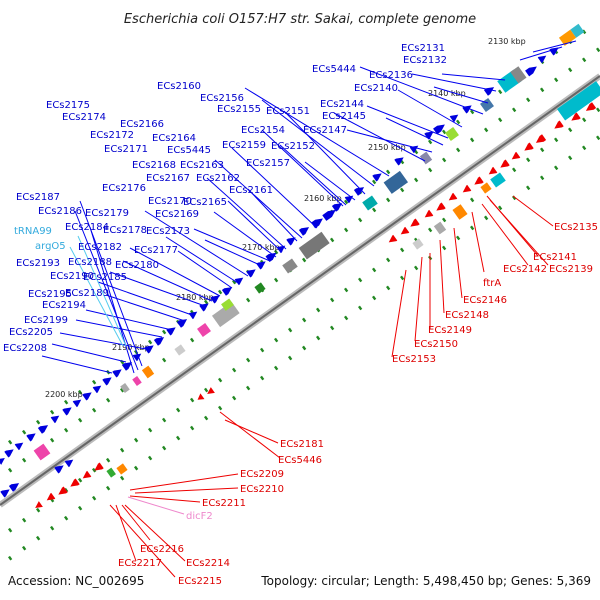 This screenshot has height=600, width=600. What do you see at coordinates (31, 332) in the screenshot?
I see `gene-label: ECs2205` at bounding box center [31, 332].